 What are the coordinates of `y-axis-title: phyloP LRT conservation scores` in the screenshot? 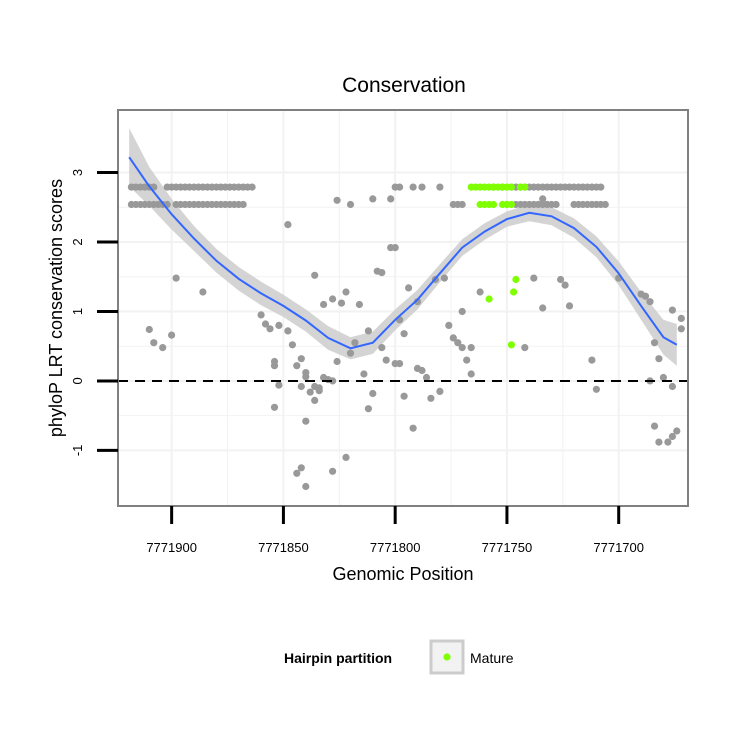 It's located at (56, 308).